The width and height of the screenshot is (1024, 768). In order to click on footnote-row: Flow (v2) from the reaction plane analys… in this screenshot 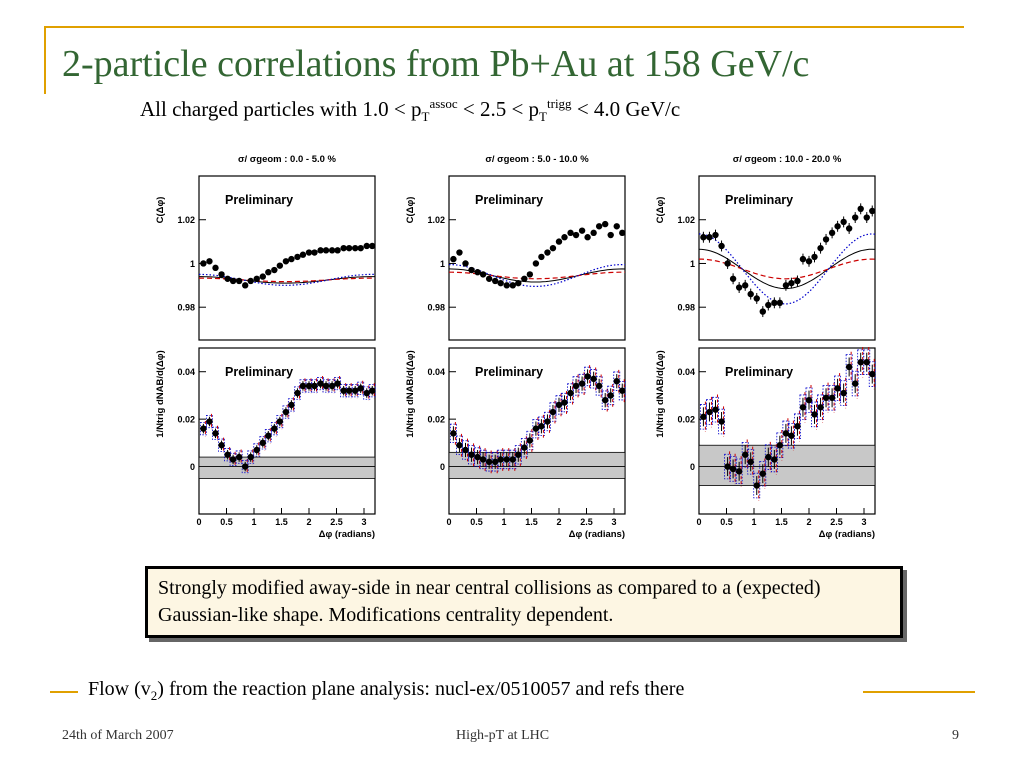, I will do `click(512, 691)`.